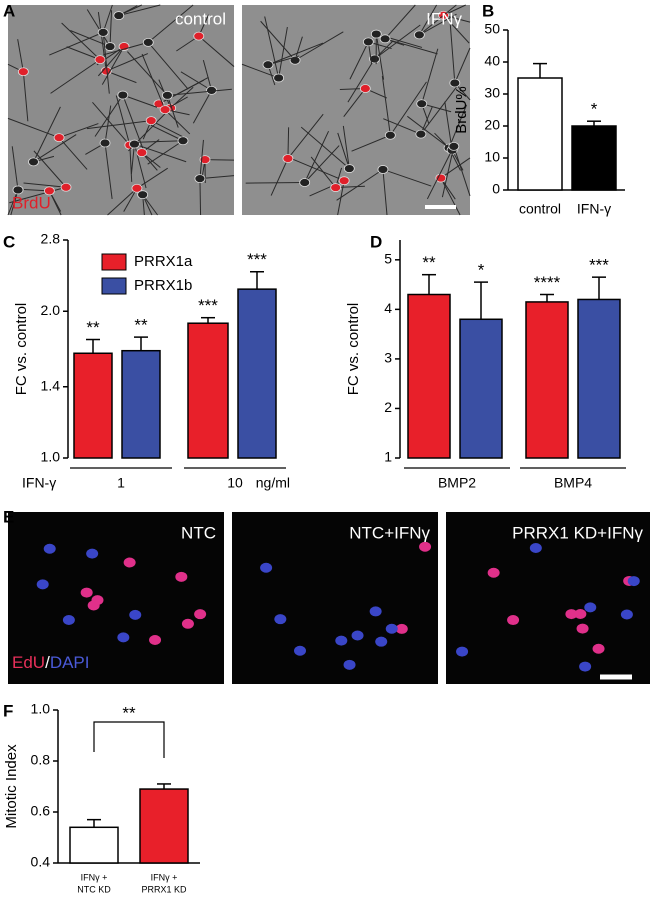  Describe the element at coordinates (208, 305) in the screenshot. I see `significance: ***` at that location.